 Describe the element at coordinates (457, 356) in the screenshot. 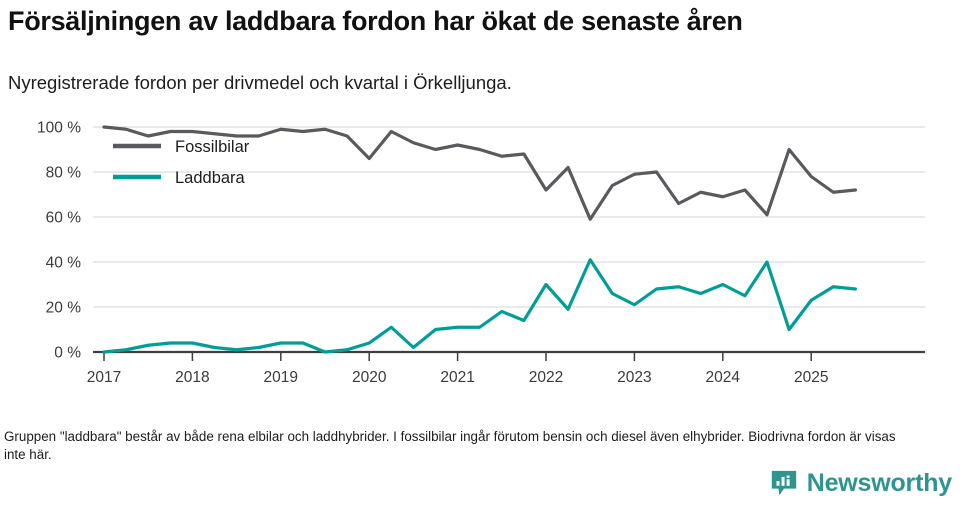

I see `x-axis-ticks` at that location.